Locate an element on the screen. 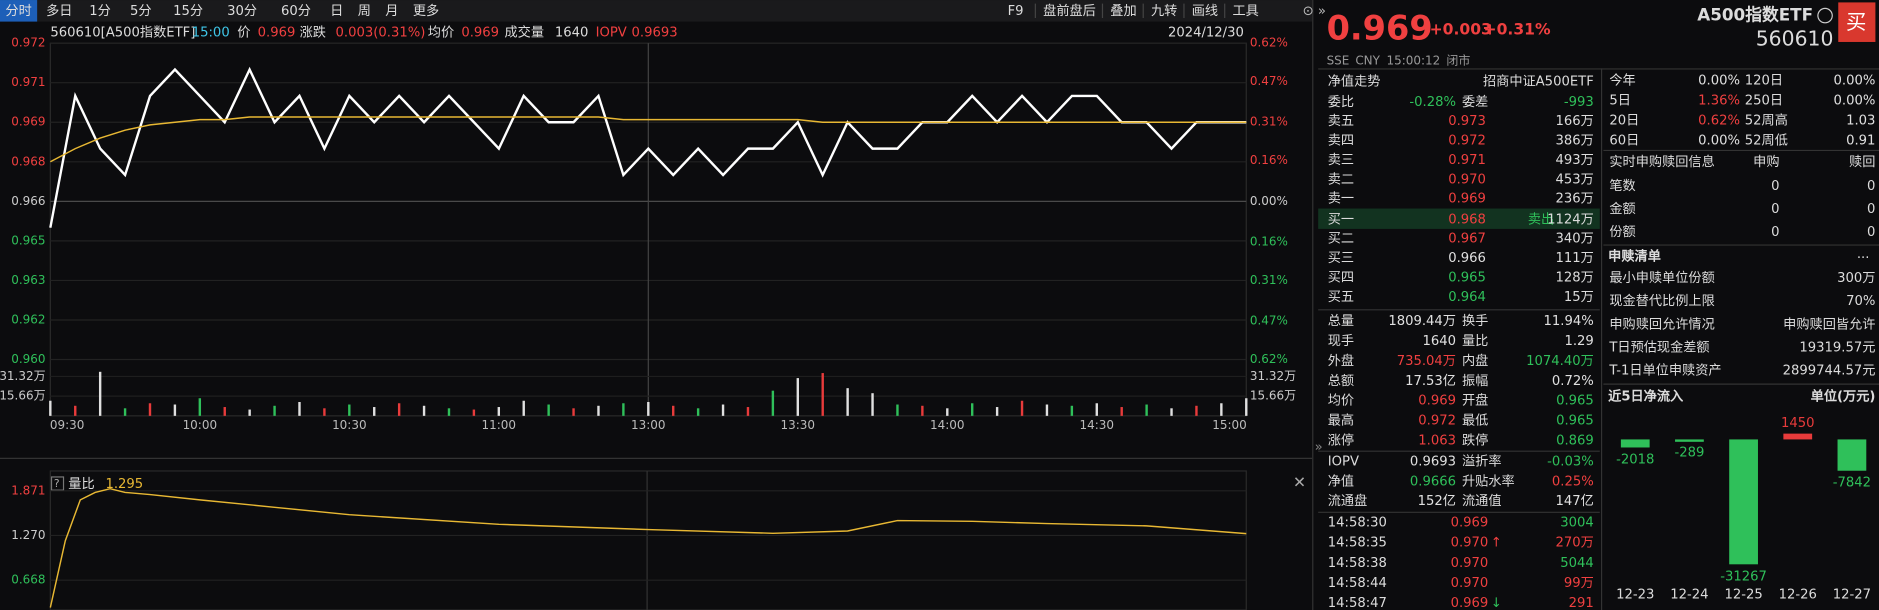  level-volume: 111万 is located at coordinates (1574, 258).